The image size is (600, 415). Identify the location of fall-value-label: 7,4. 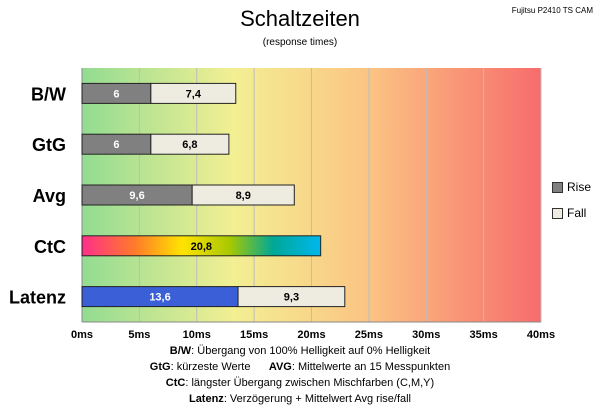
(194, 94).